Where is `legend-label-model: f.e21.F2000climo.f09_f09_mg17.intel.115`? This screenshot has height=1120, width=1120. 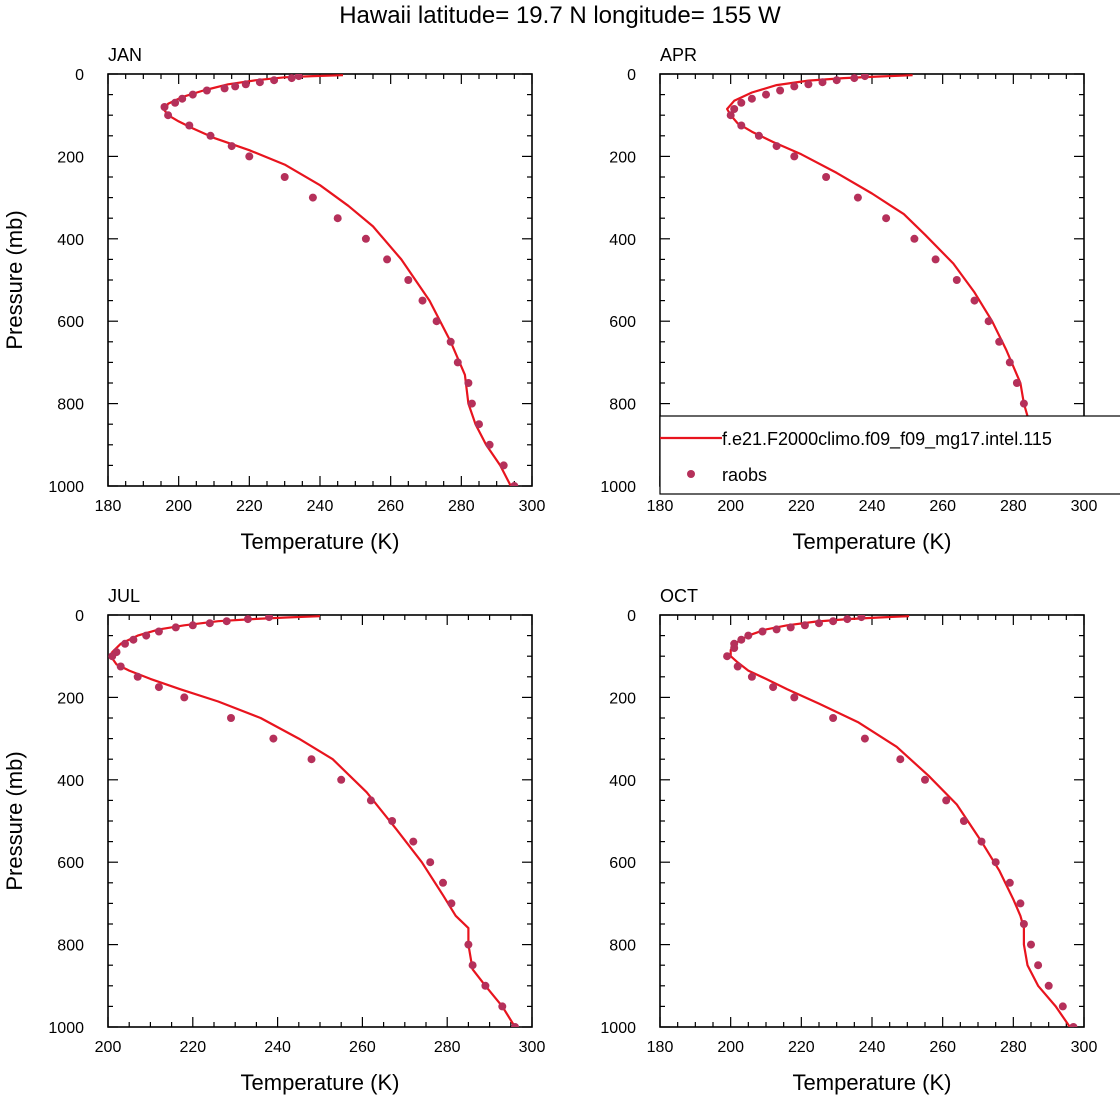
legend-label-model: f.e21.F2000climo.f09_f09_mg17.intel.115 is located at coordinates (887, 439).